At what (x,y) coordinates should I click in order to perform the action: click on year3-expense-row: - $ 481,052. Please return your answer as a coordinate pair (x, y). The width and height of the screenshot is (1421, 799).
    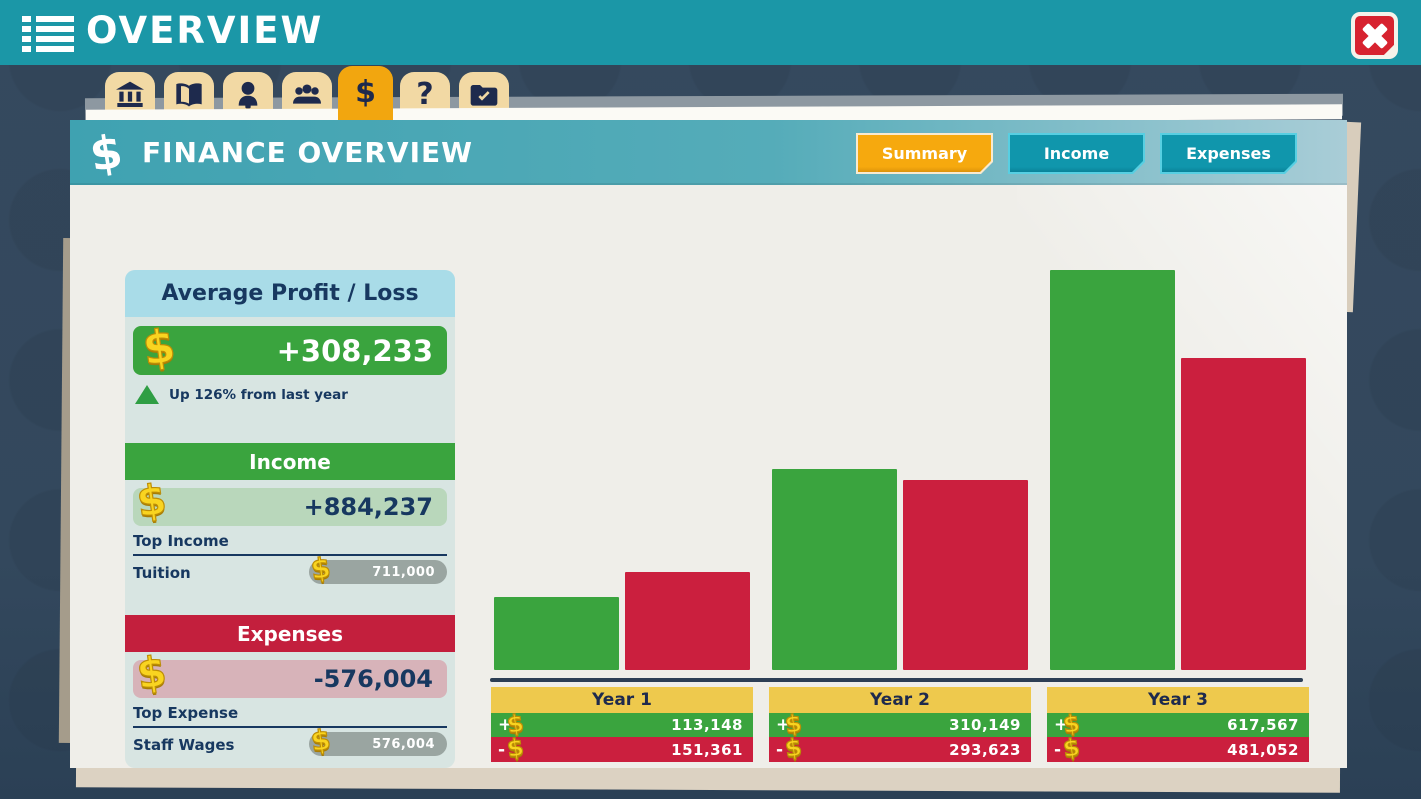
    Looking at the image, I should click on (1178, 748).